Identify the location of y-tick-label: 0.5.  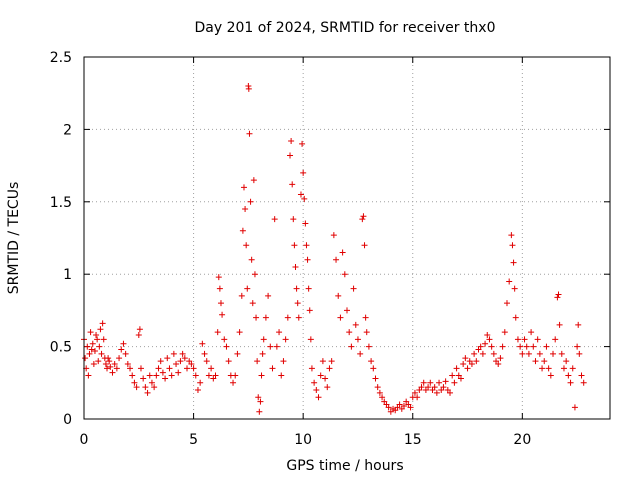
(61, 348).